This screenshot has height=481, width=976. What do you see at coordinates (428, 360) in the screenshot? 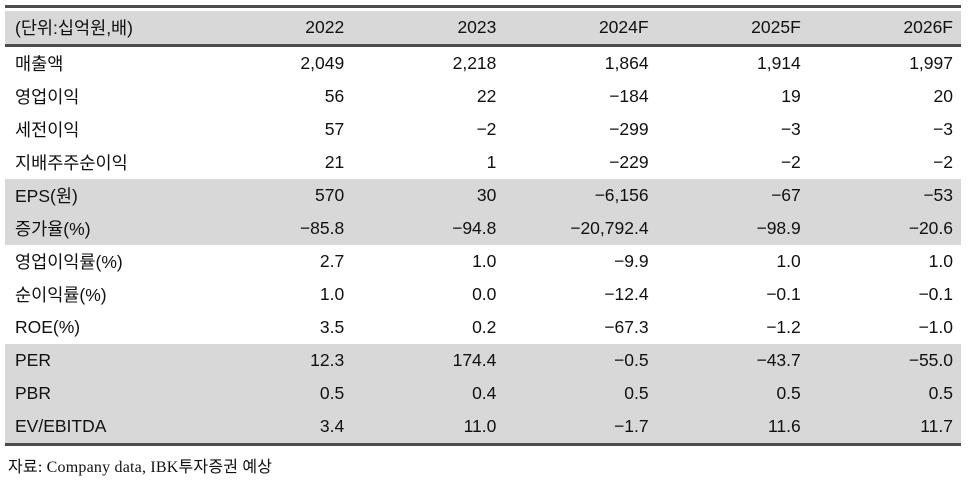
I see `cell-value: 174.4` at bounding box center [428, 360].